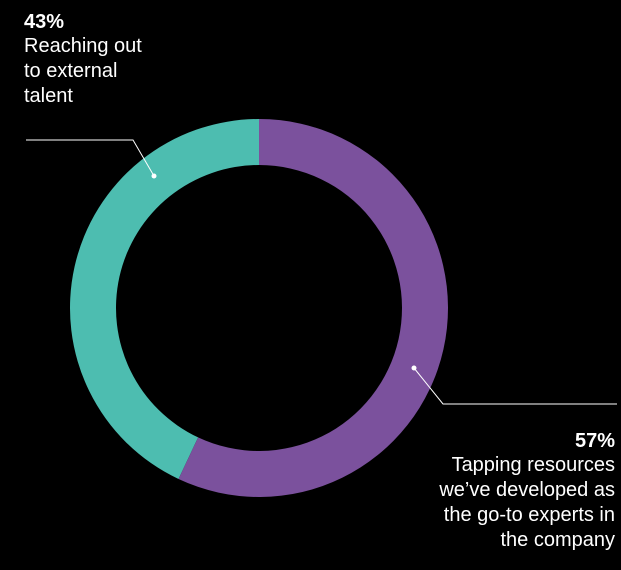 This screenshot has width=621, height=570. I want to click on leader-line-external-talent, so click(90, 158).